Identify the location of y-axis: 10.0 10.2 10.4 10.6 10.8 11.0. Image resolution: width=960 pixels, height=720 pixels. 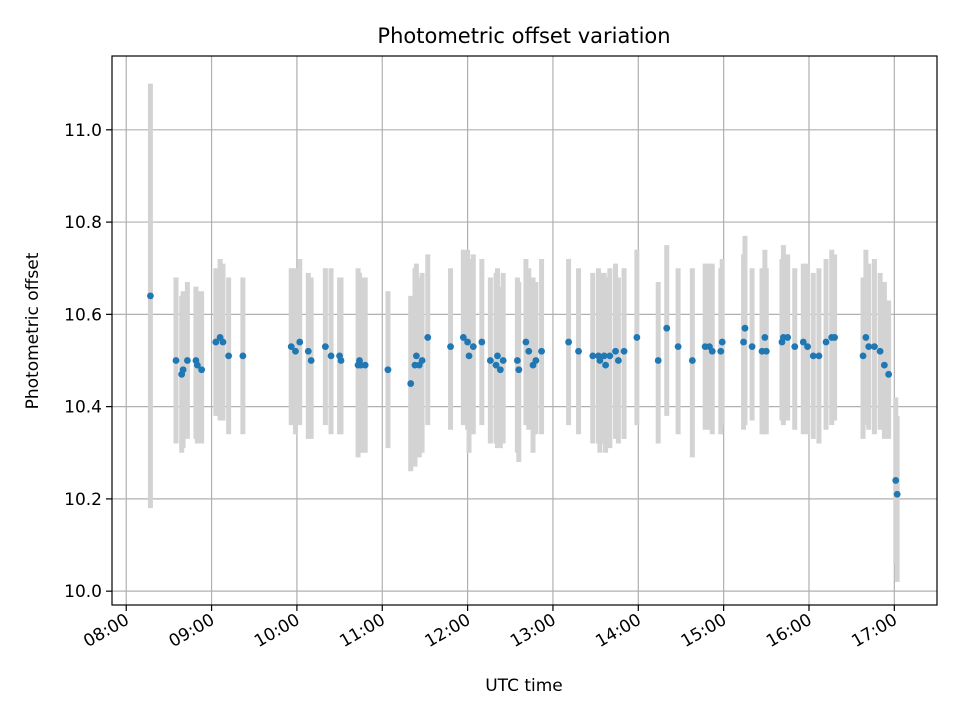
(88, 361).